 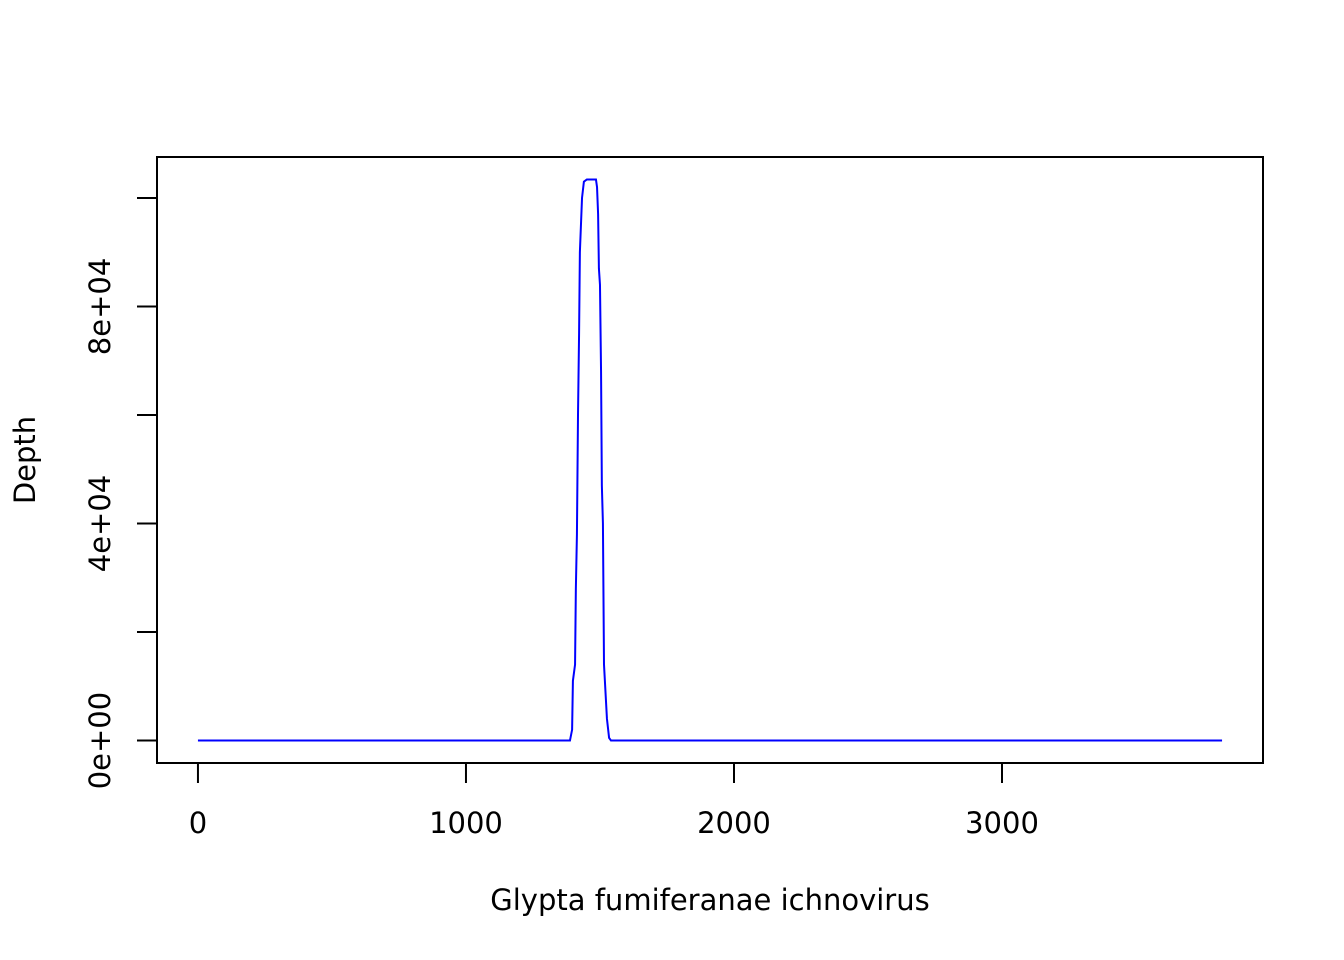 What do you see at coordinates (466, 823) in the screenshot?
I see `x-tick-label: 1000` at bounding box center [466, 823].